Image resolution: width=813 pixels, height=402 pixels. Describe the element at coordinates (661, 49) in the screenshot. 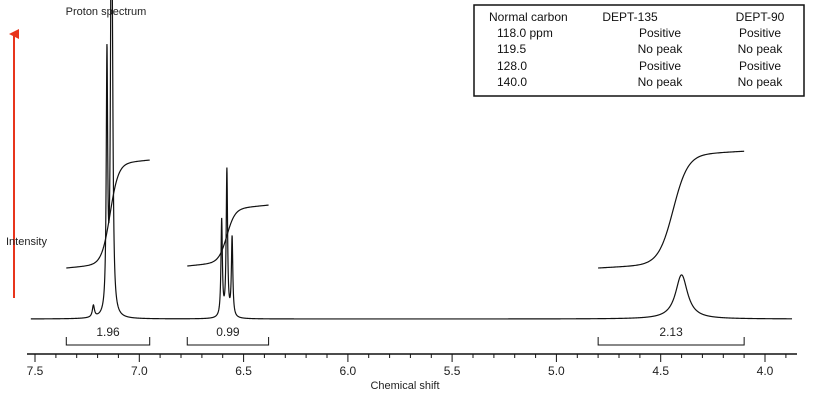

I see `dept-row-2-dept135: No peak` at that location.